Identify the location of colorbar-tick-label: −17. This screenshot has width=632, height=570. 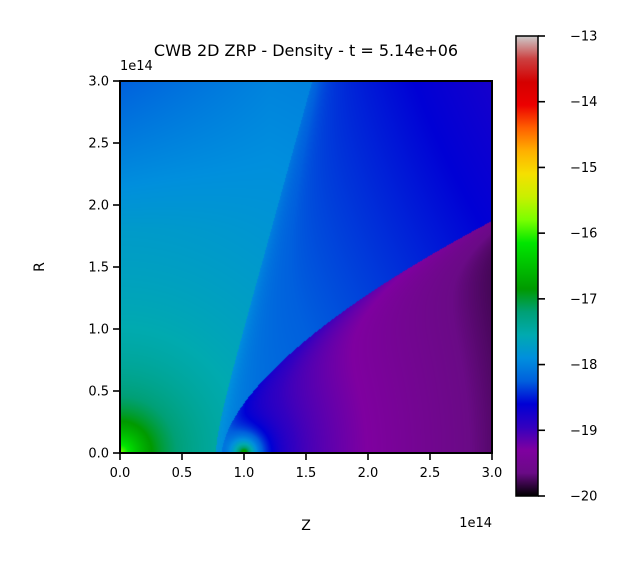
(583, 299).